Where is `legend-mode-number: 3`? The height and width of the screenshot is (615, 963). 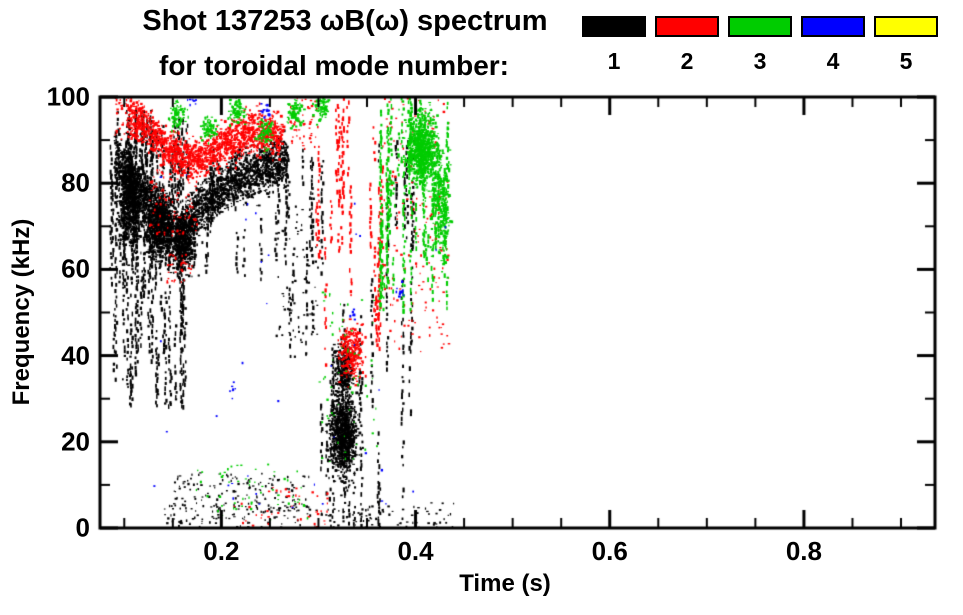 legend-mode-number: 3 is located at coordinates (760, 61).